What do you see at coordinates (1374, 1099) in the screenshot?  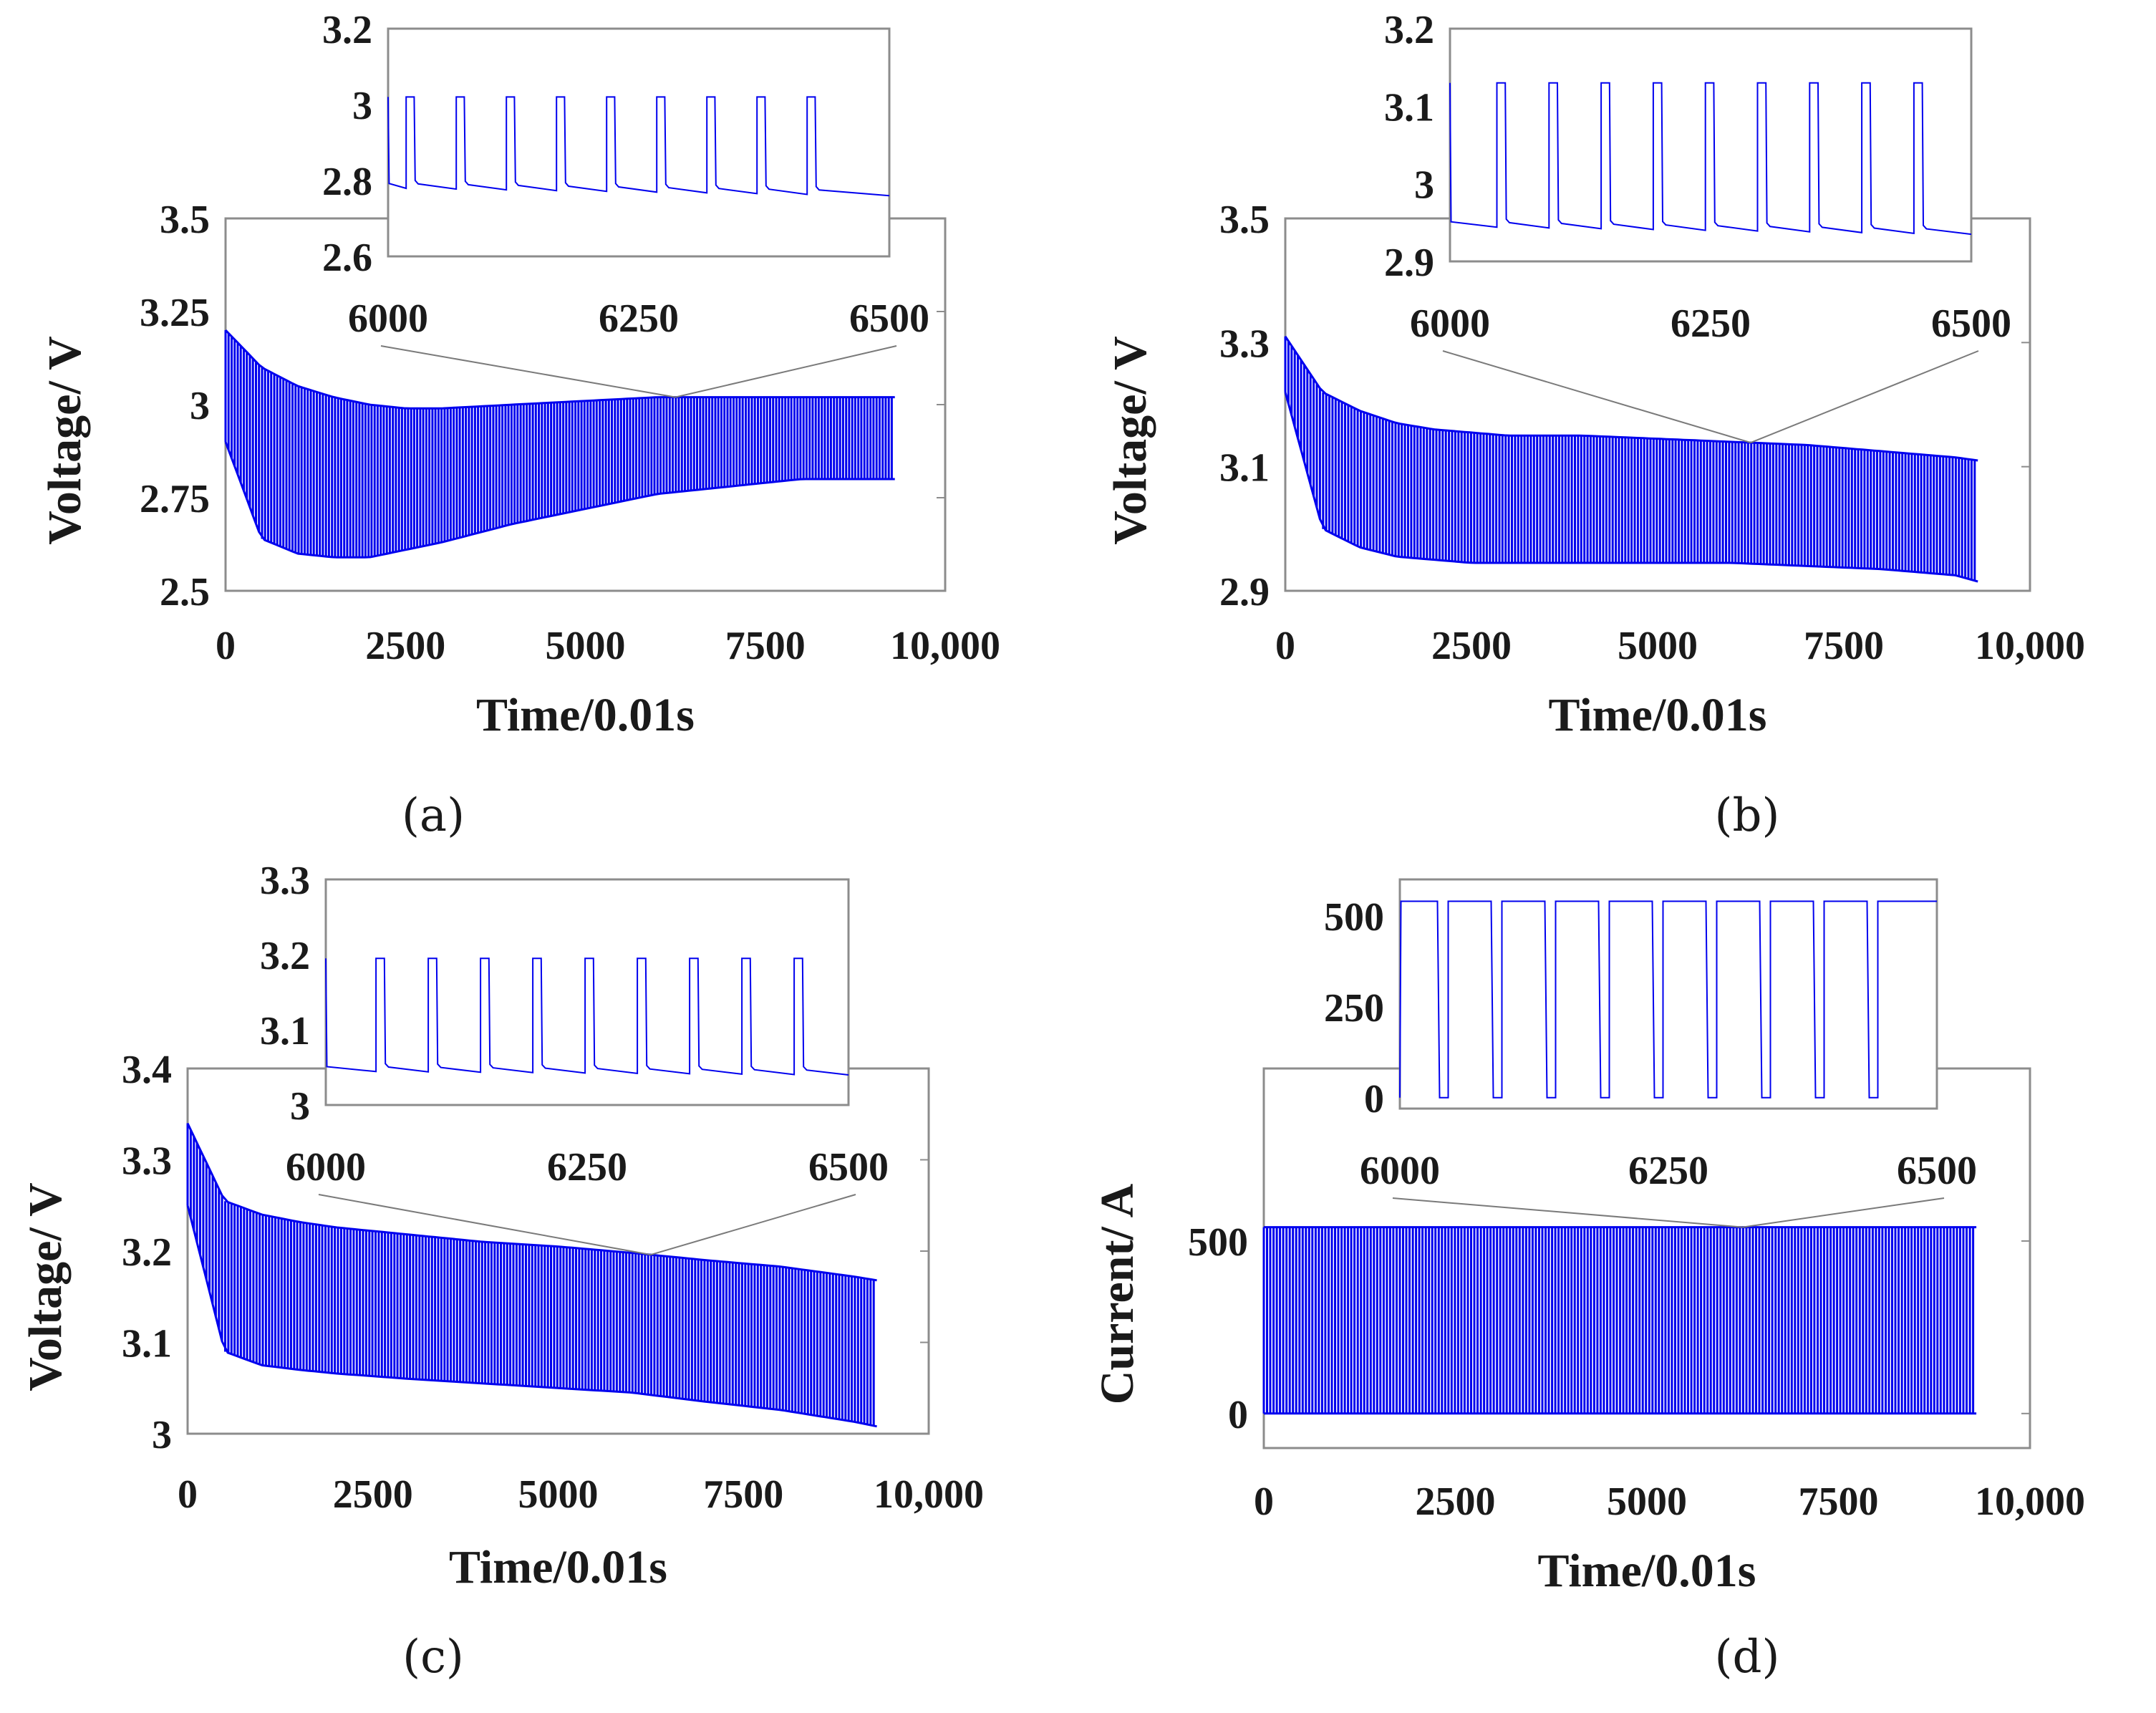 I see `inset-y-tick-label: 0` at bounding box center [1374, 1099].